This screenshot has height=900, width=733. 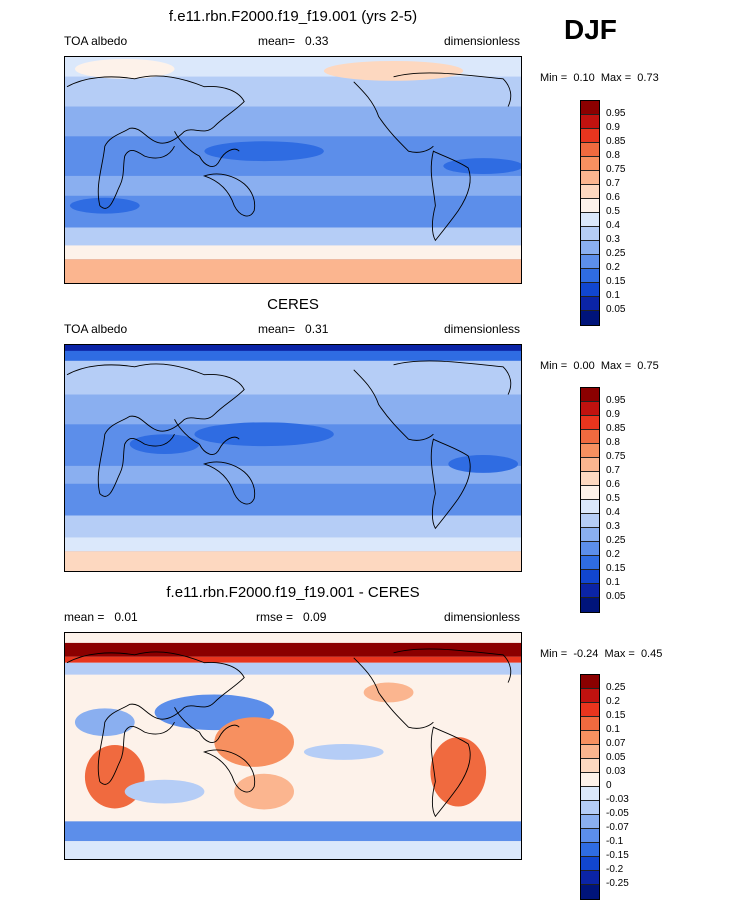 What do you see at coordinates (601, 654) in the screenshot?
I see `panel3-min-max: Min = -0.24 Max = 0.45` at bounding box center [601, 654].